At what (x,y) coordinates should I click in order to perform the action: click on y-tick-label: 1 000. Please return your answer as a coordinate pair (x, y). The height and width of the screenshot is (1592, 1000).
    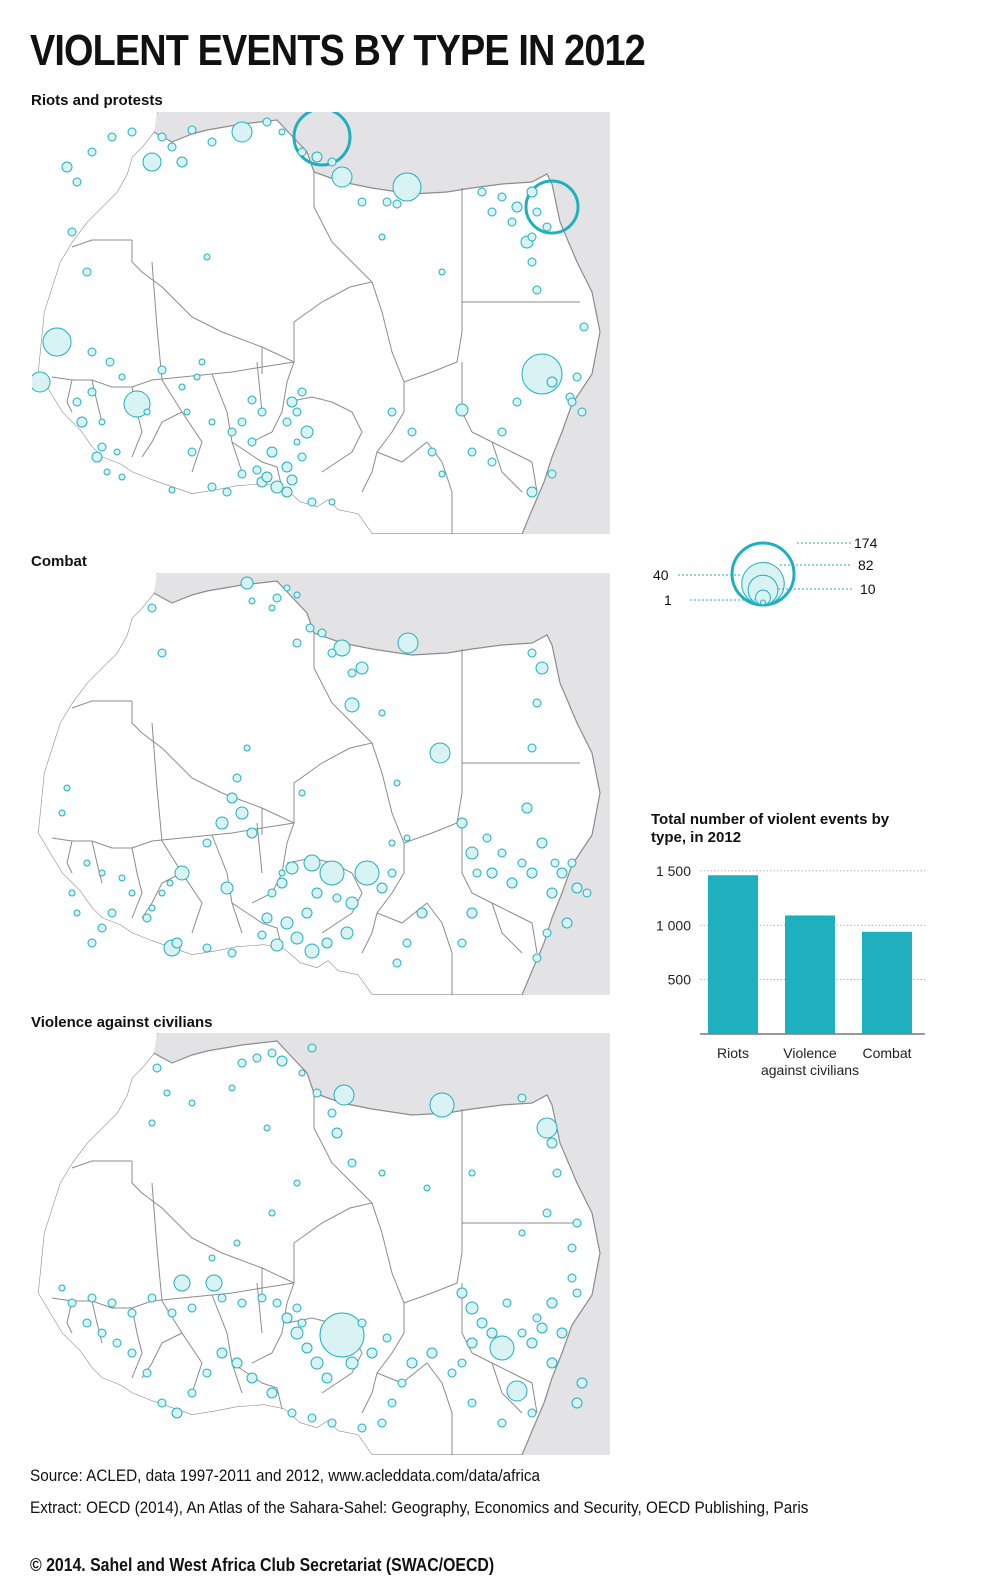
    Looking at the image, I should click on (673, 925).